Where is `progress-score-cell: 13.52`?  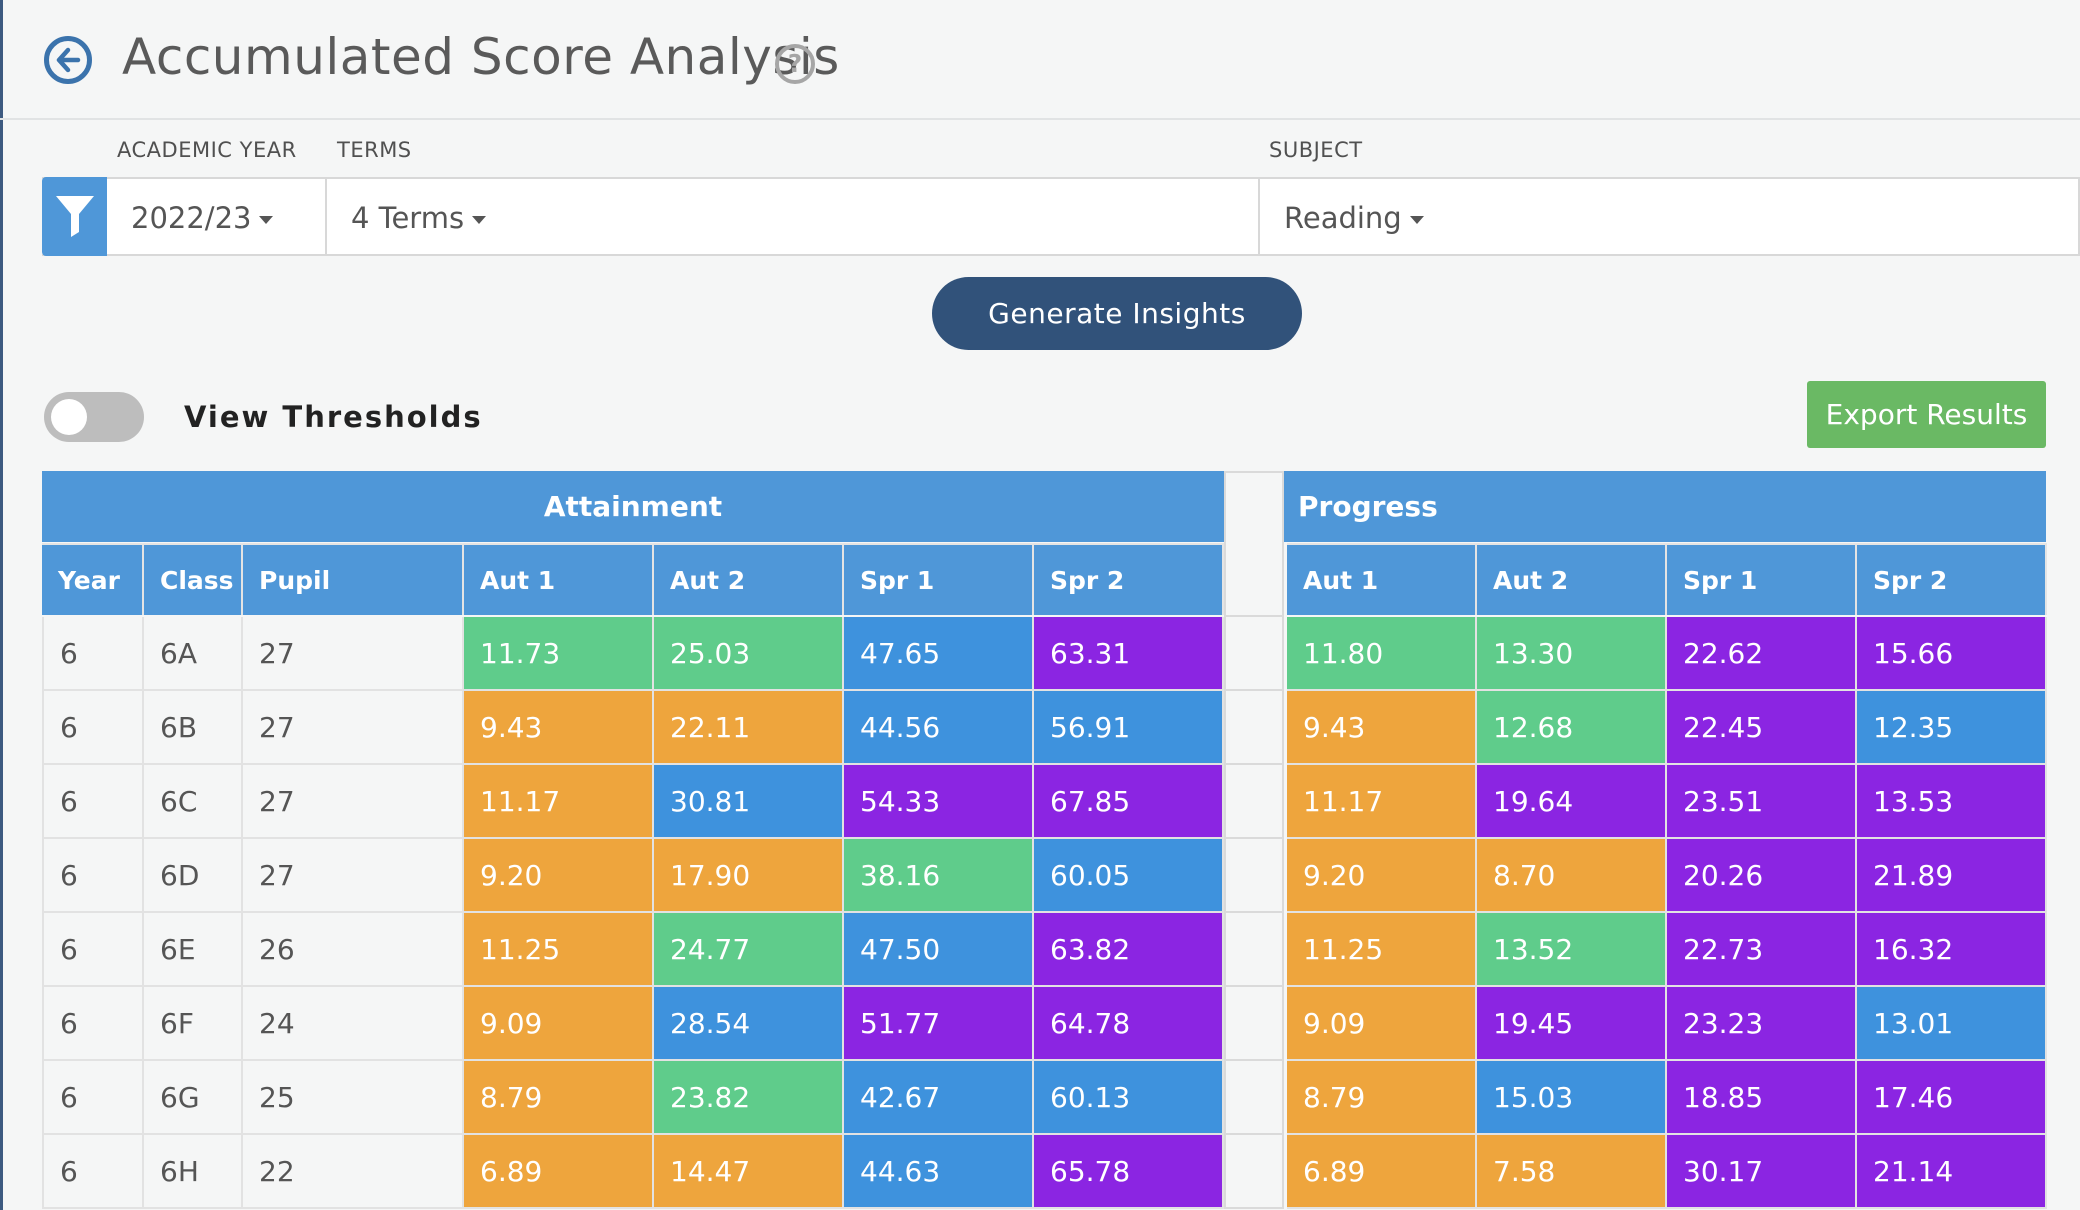 progress-score-cell: 13.52 is located at coordinates (1572, 950).